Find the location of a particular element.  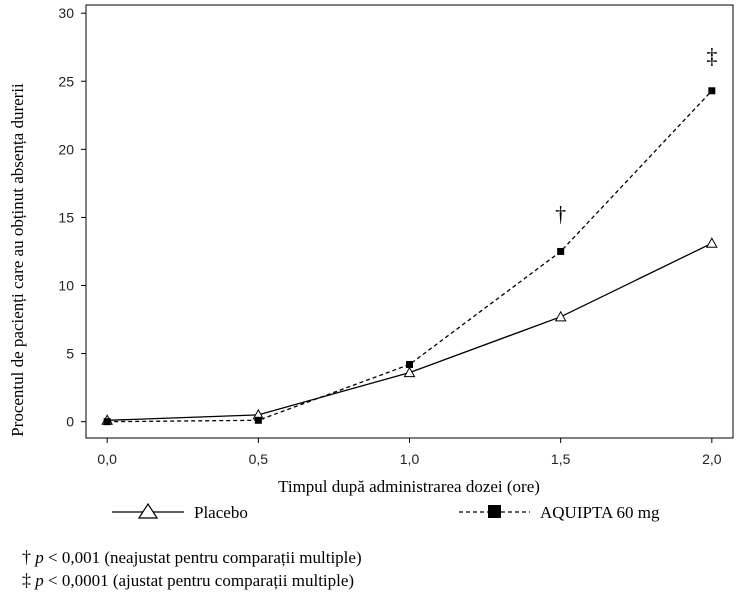

y-tick-label: 5 is located at coordinates (70, 354).